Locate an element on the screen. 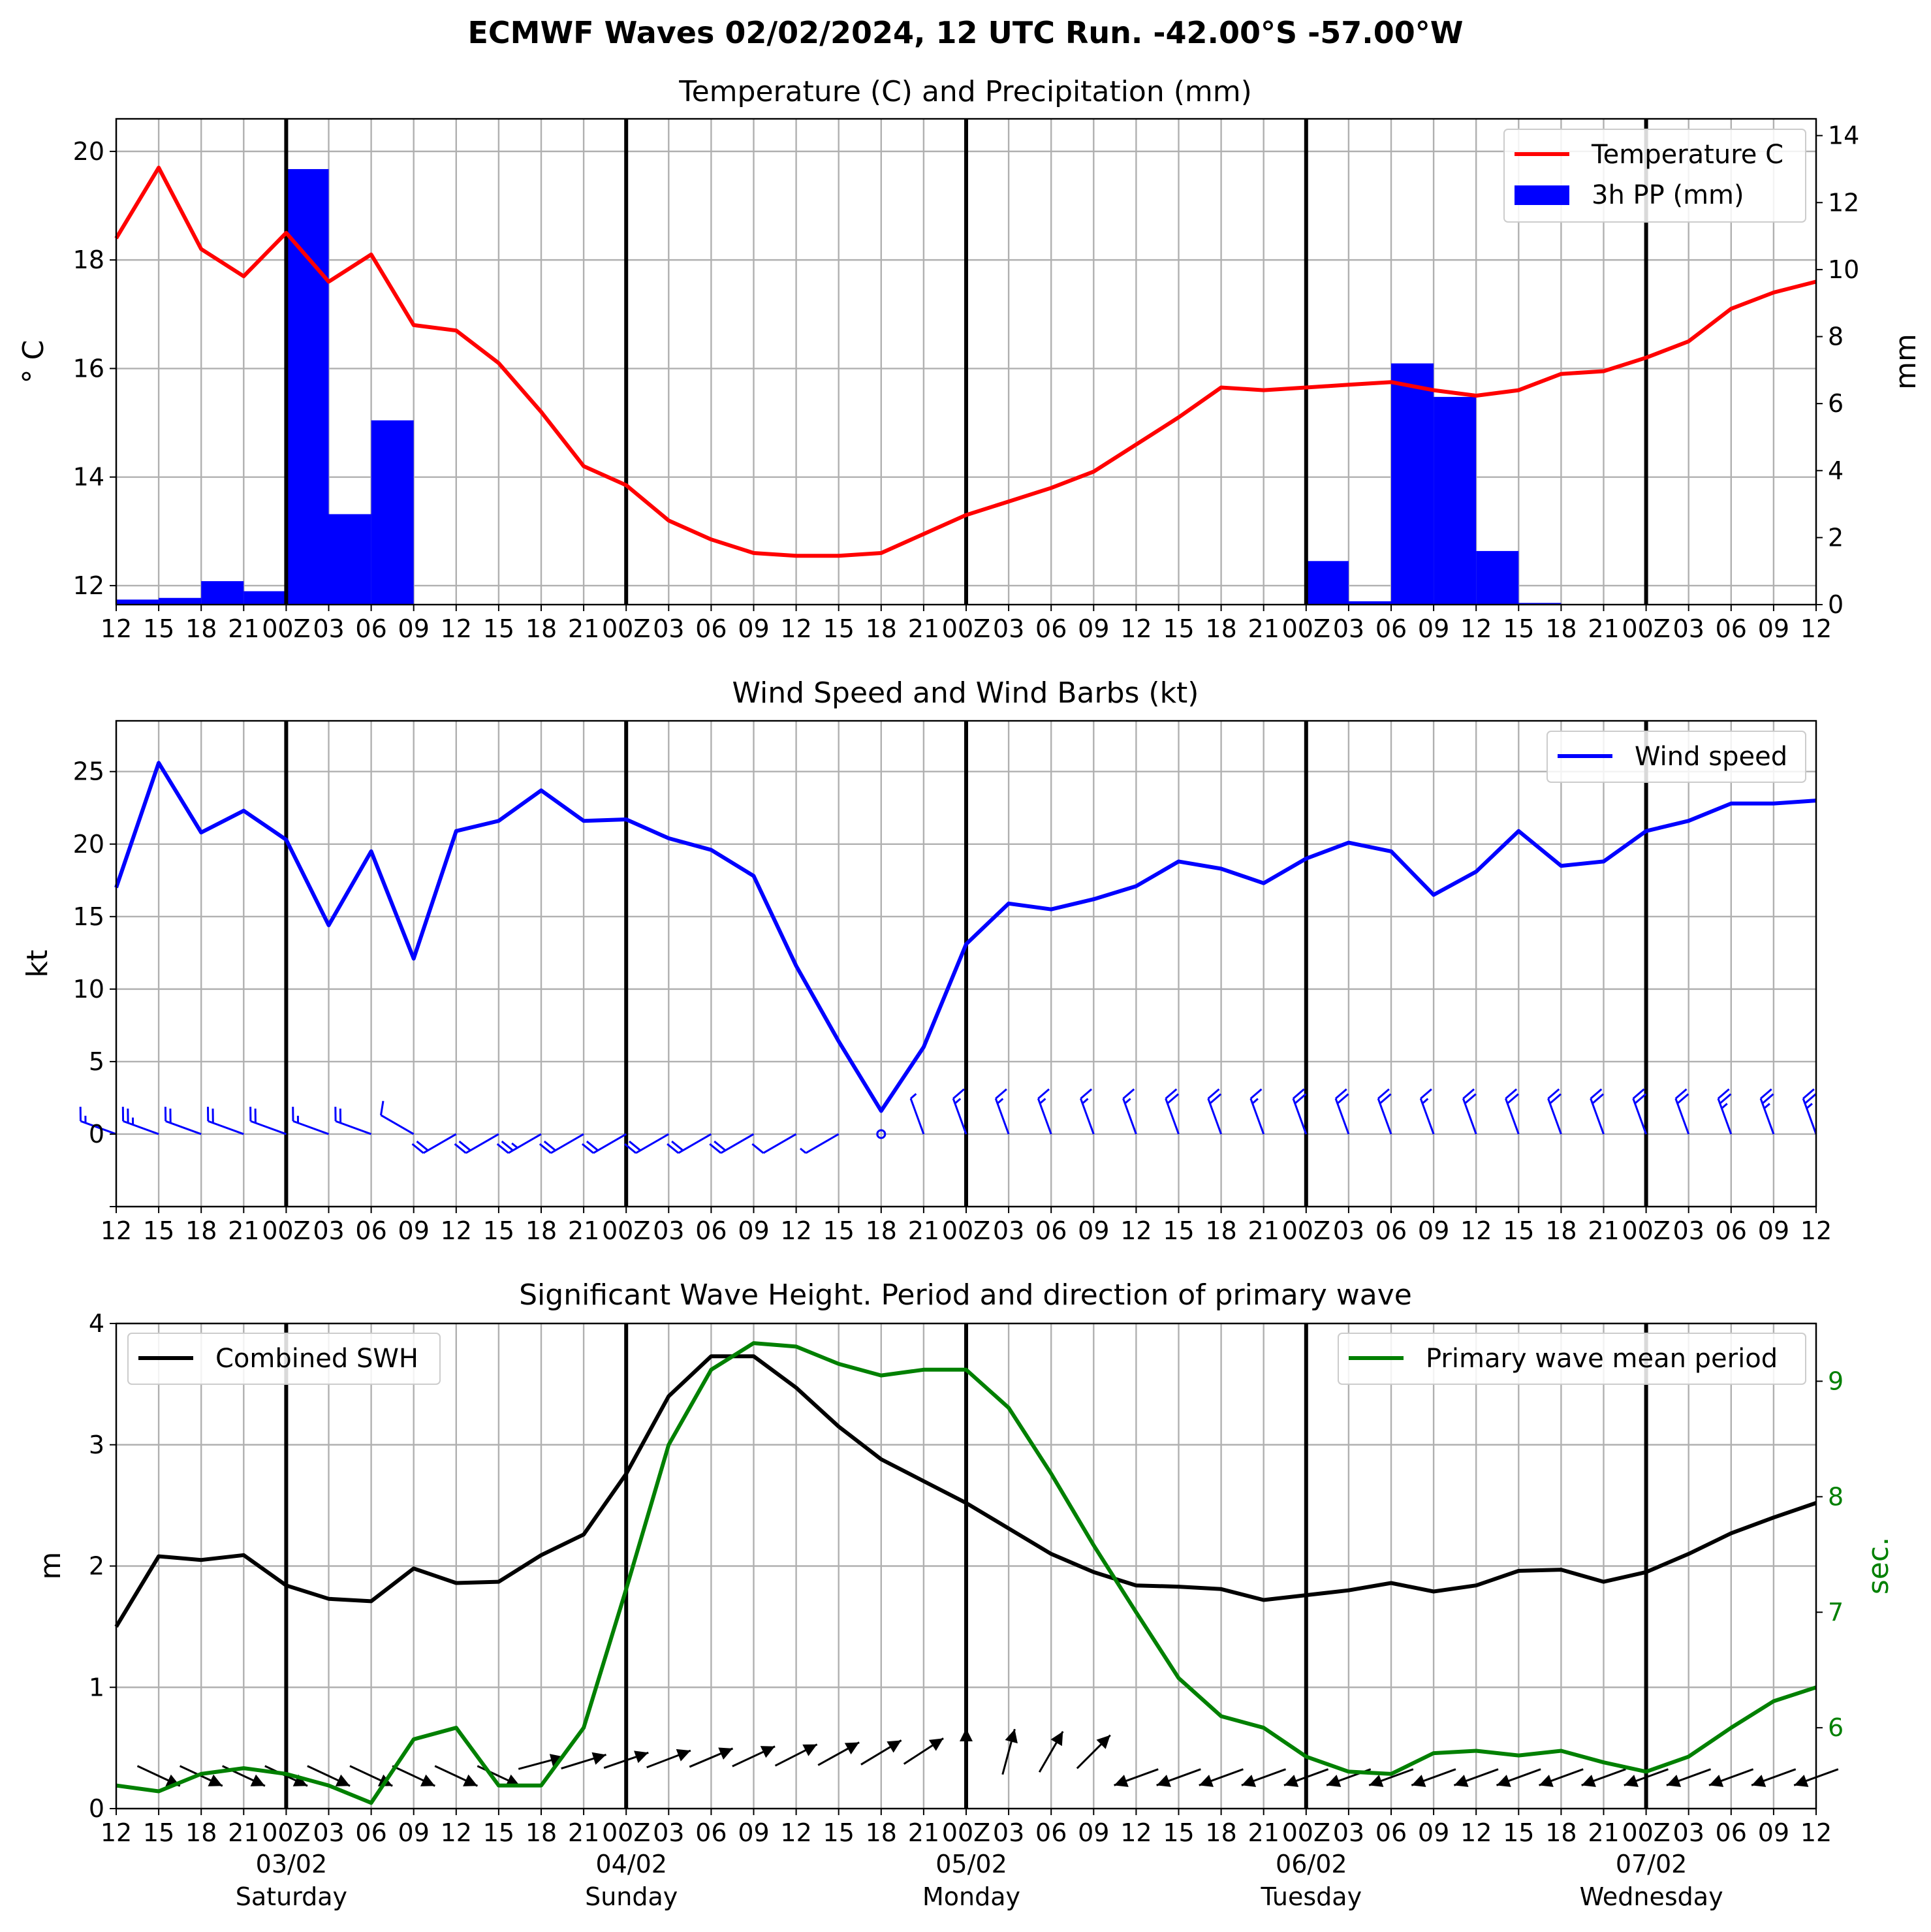 The height and width of the screenshot is (1932, 1931). y-tick-label: 16 is located at coordinates (88, 368).